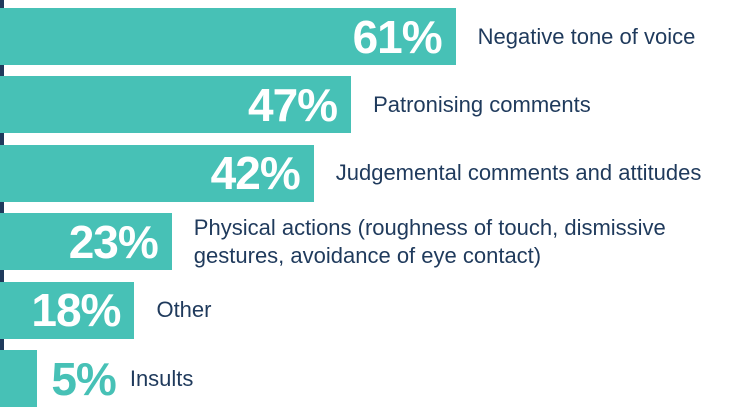  Describe the element at coordinates (397, 36) in the screenshot. I see `value-label: 61%` at that location.